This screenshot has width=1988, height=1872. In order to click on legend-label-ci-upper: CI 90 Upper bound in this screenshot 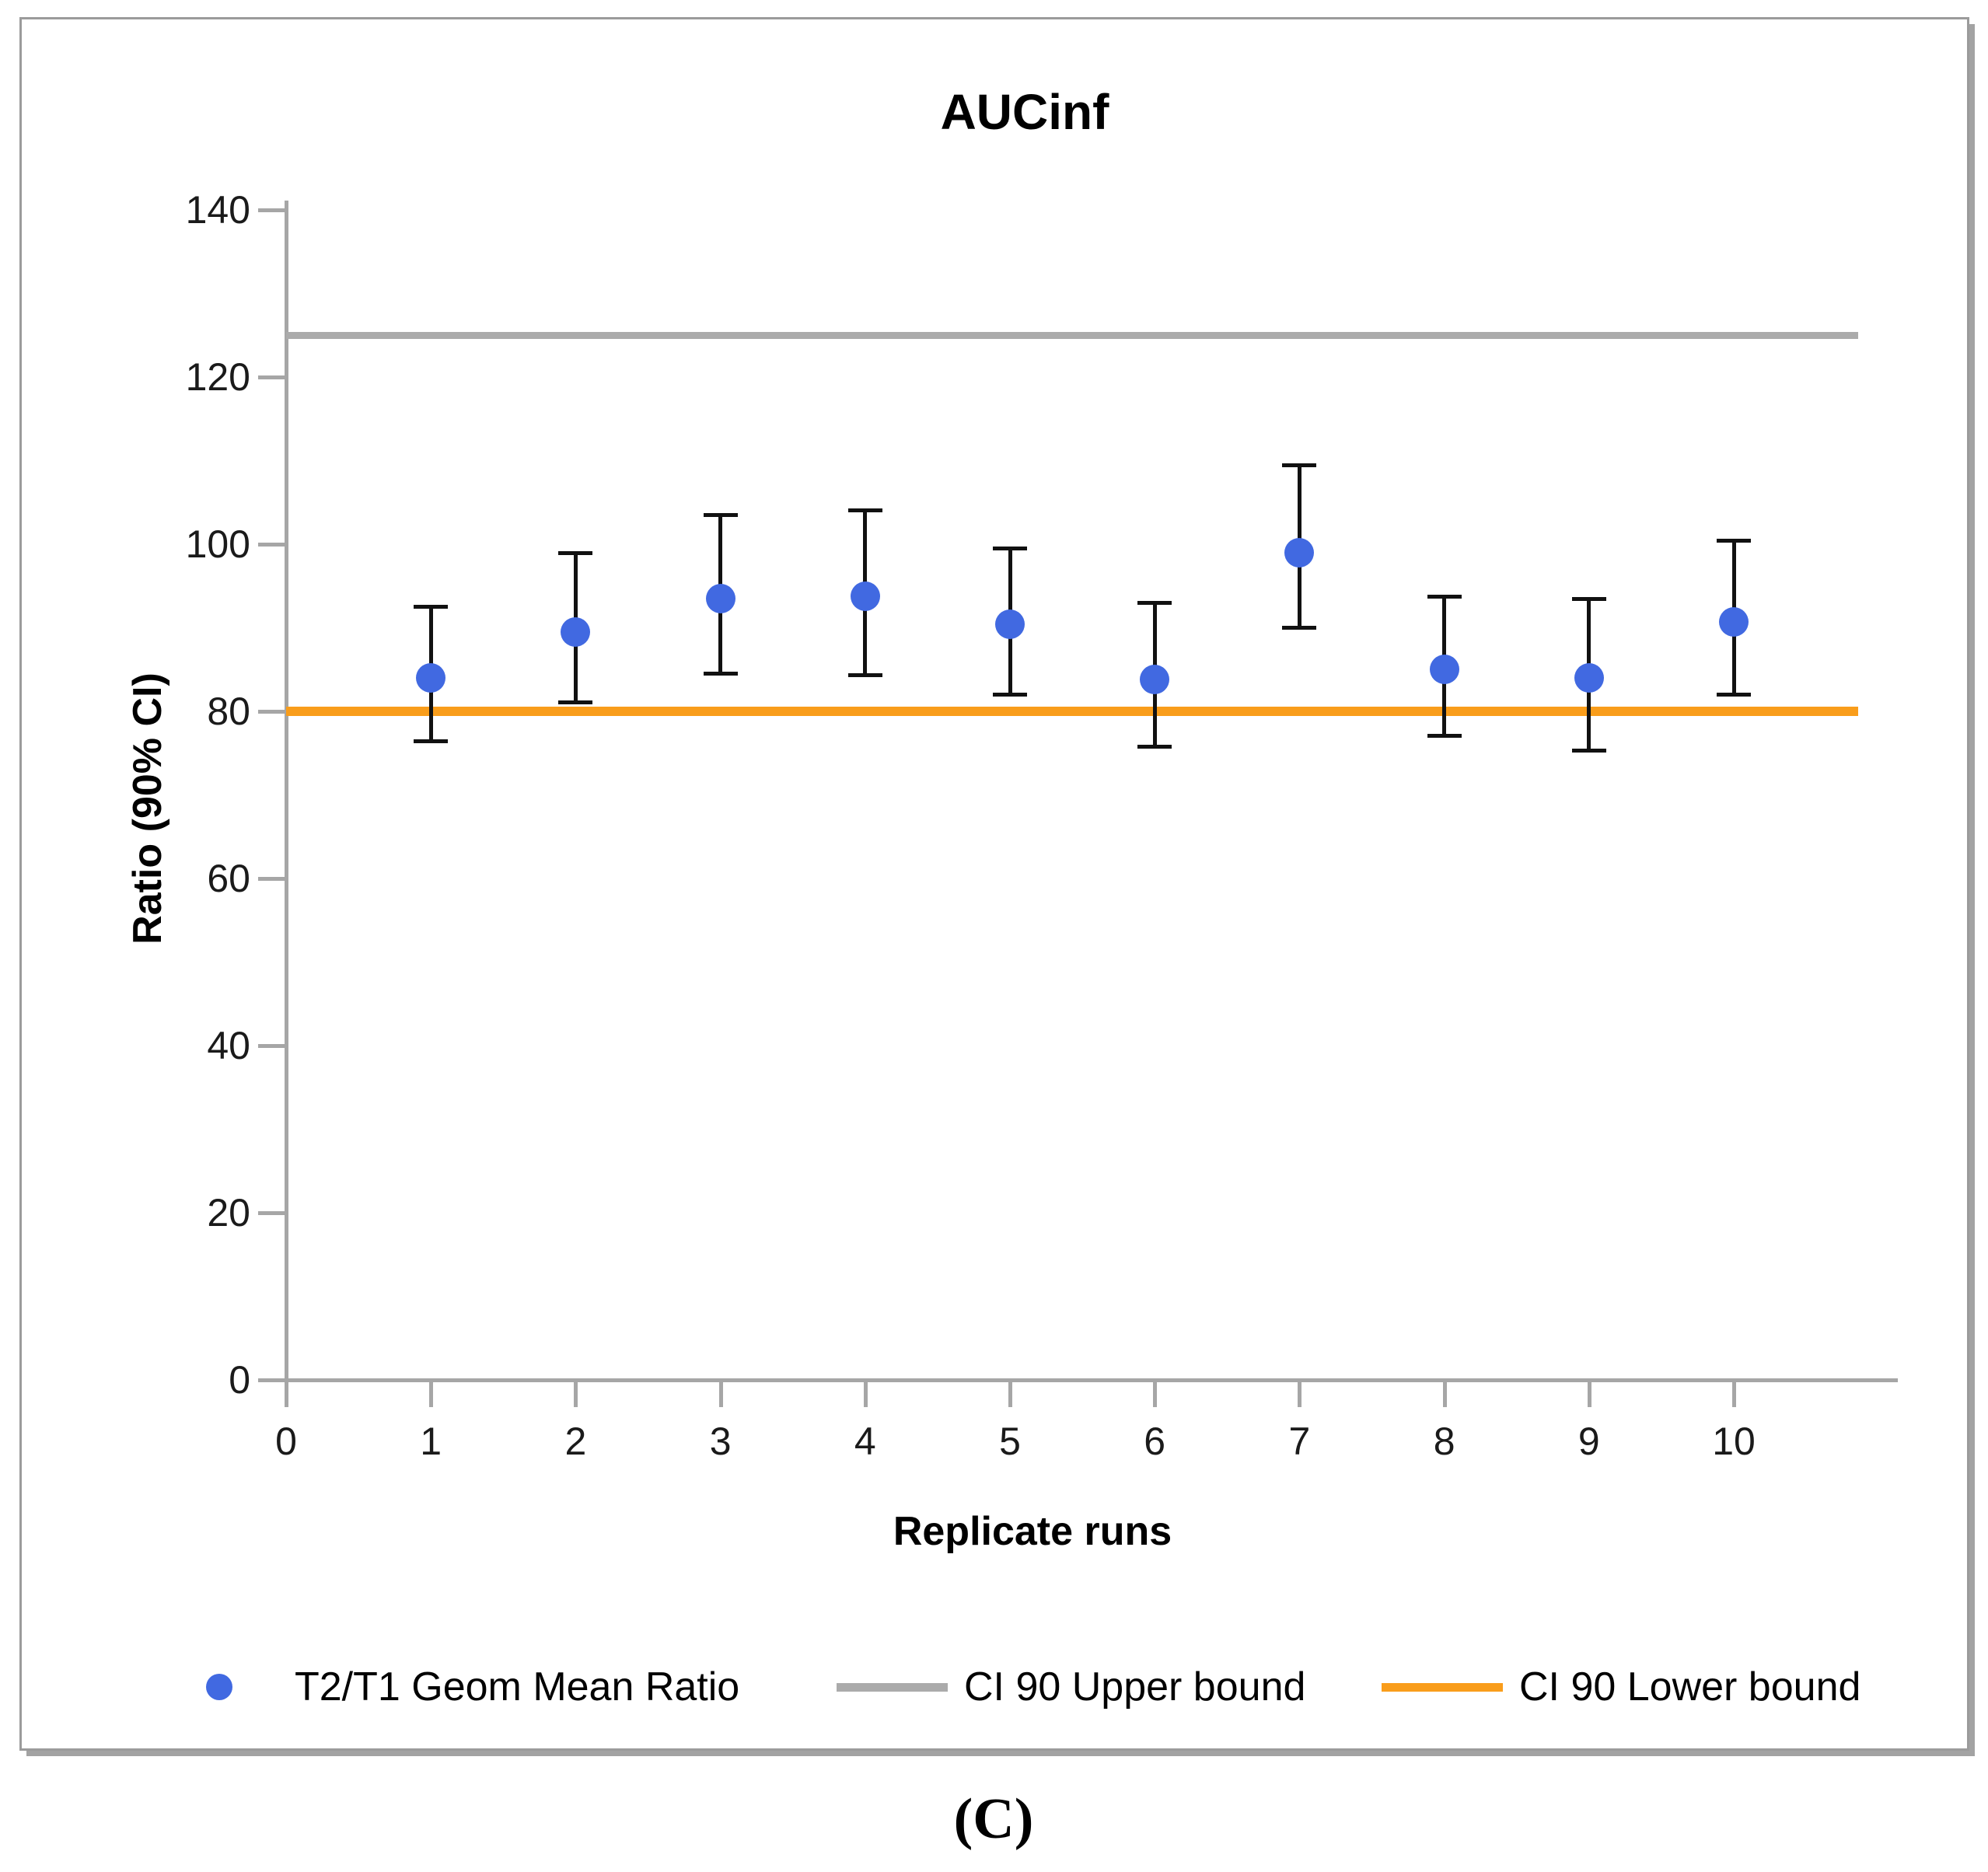, I will do `click(1135, 1687)`.